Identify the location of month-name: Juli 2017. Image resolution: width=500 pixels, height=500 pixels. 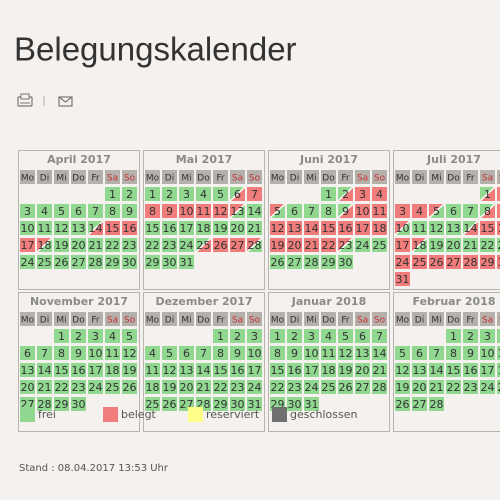
(453, 159).